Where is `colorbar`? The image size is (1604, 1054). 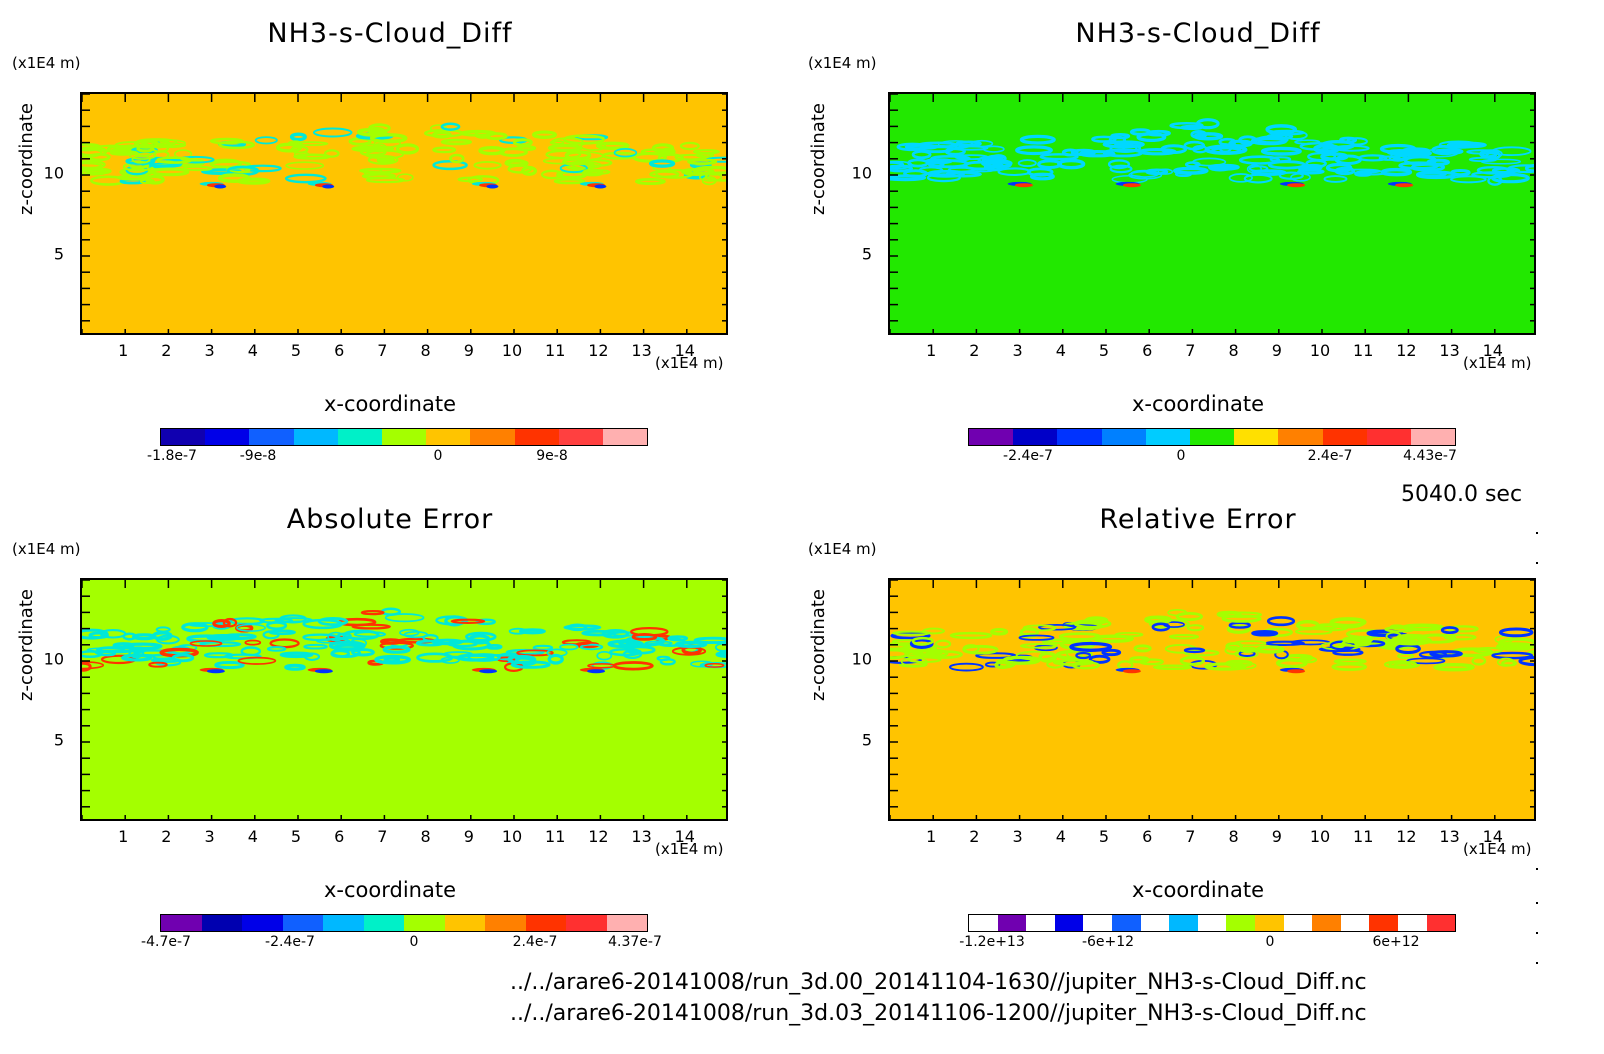 colorbar is located at coordinates (1212, 923).